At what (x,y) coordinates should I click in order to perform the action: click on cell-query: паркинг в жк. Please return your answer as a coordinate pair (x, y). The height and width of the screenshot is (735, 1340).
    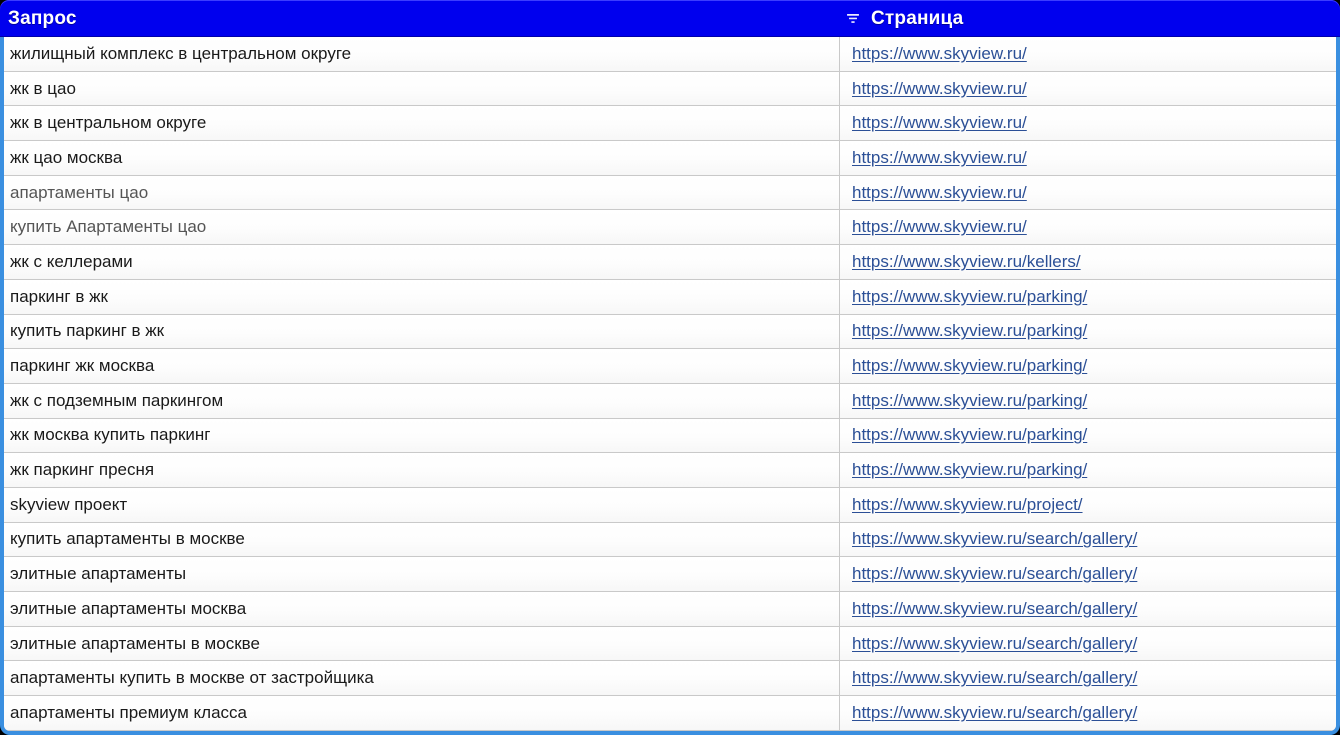
    Looking at the image, I should click on (422, 296).